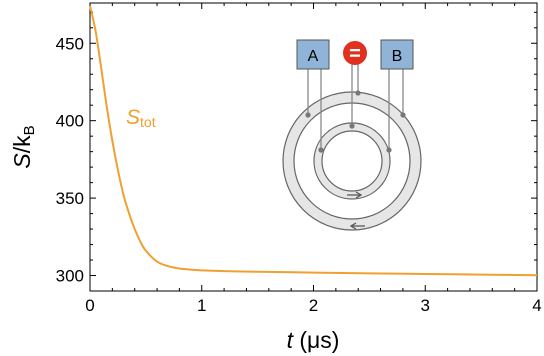 Image resolution: width=544 pixels, height=356 pixels. Describe the element at coordinates (70, 43) in the screenshot. I see `y-tick-label: 450` at that location.